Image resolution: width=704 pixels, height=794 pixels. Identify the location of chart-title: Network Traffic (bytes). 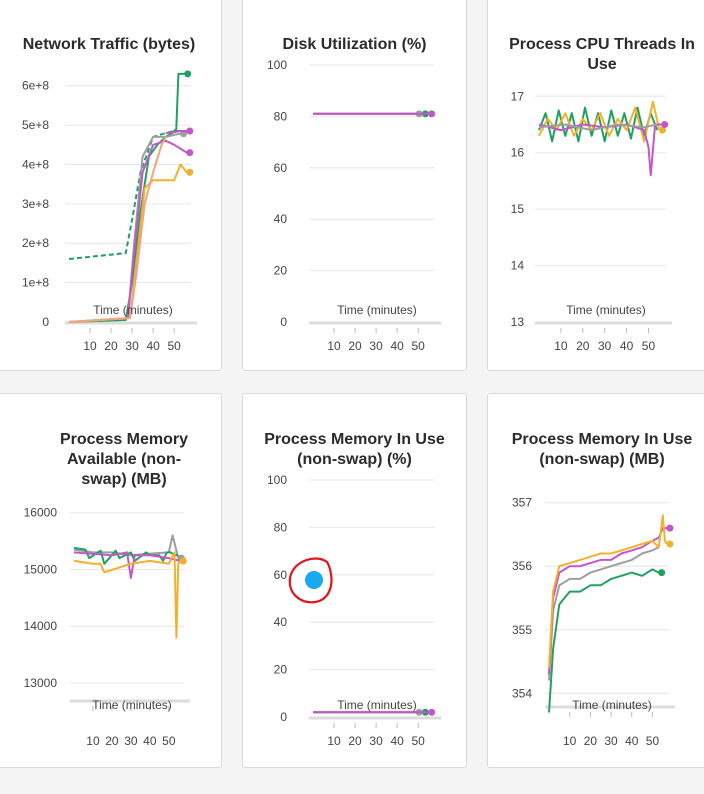
(109, 44).